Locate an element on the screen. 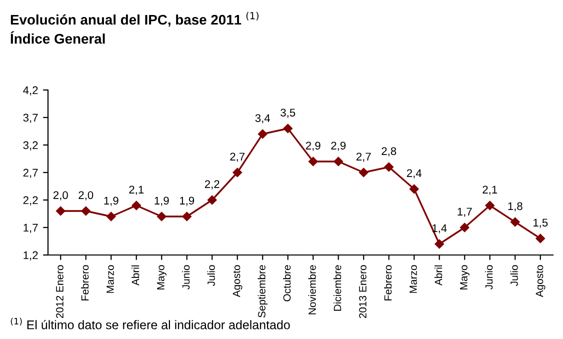 The width and height of the screenshot is (563, 339). y-tick-label: 1,7 is located at coordinates (31, 228).